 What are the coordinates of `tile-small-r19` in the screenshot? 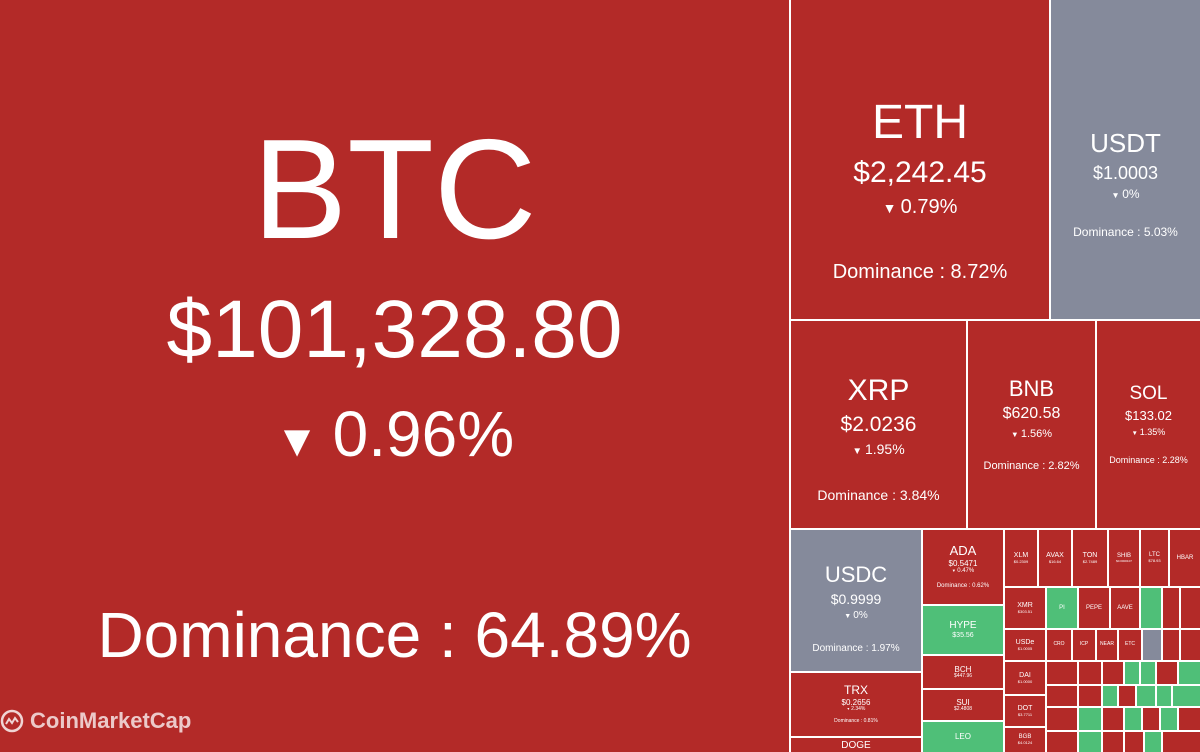 It's located at (1181, 742).